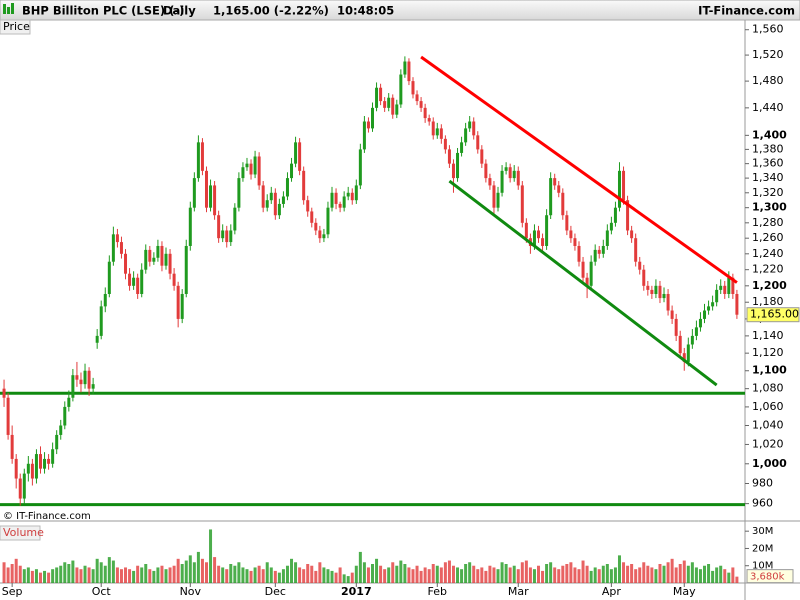  What do you see at coordinates (769, 285) in the screenshot?
I see `y-tick-label: 1,200` at bounding box center [769, 285].